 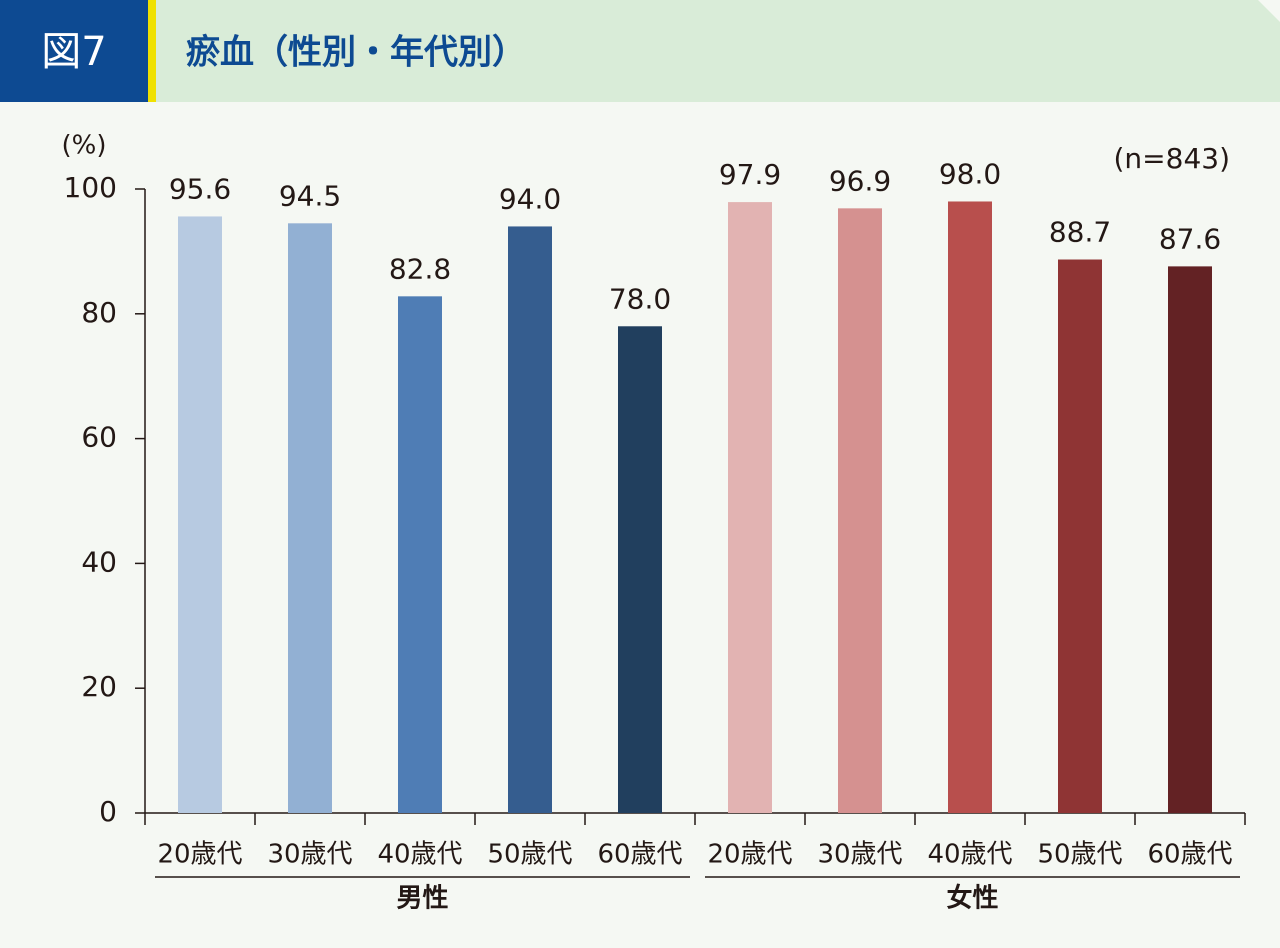 What do you see at coordinates (99, 561) in the screenshot?
I see `y-tick-label: 40` at bounding box center [99, 561].